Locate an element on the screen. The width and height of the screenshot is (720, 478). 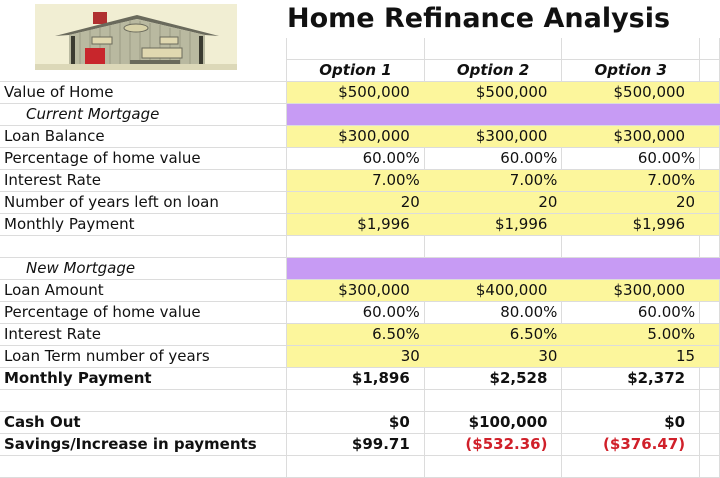
column-header-option-1: Option 1 is located at coordinates (355, 71).